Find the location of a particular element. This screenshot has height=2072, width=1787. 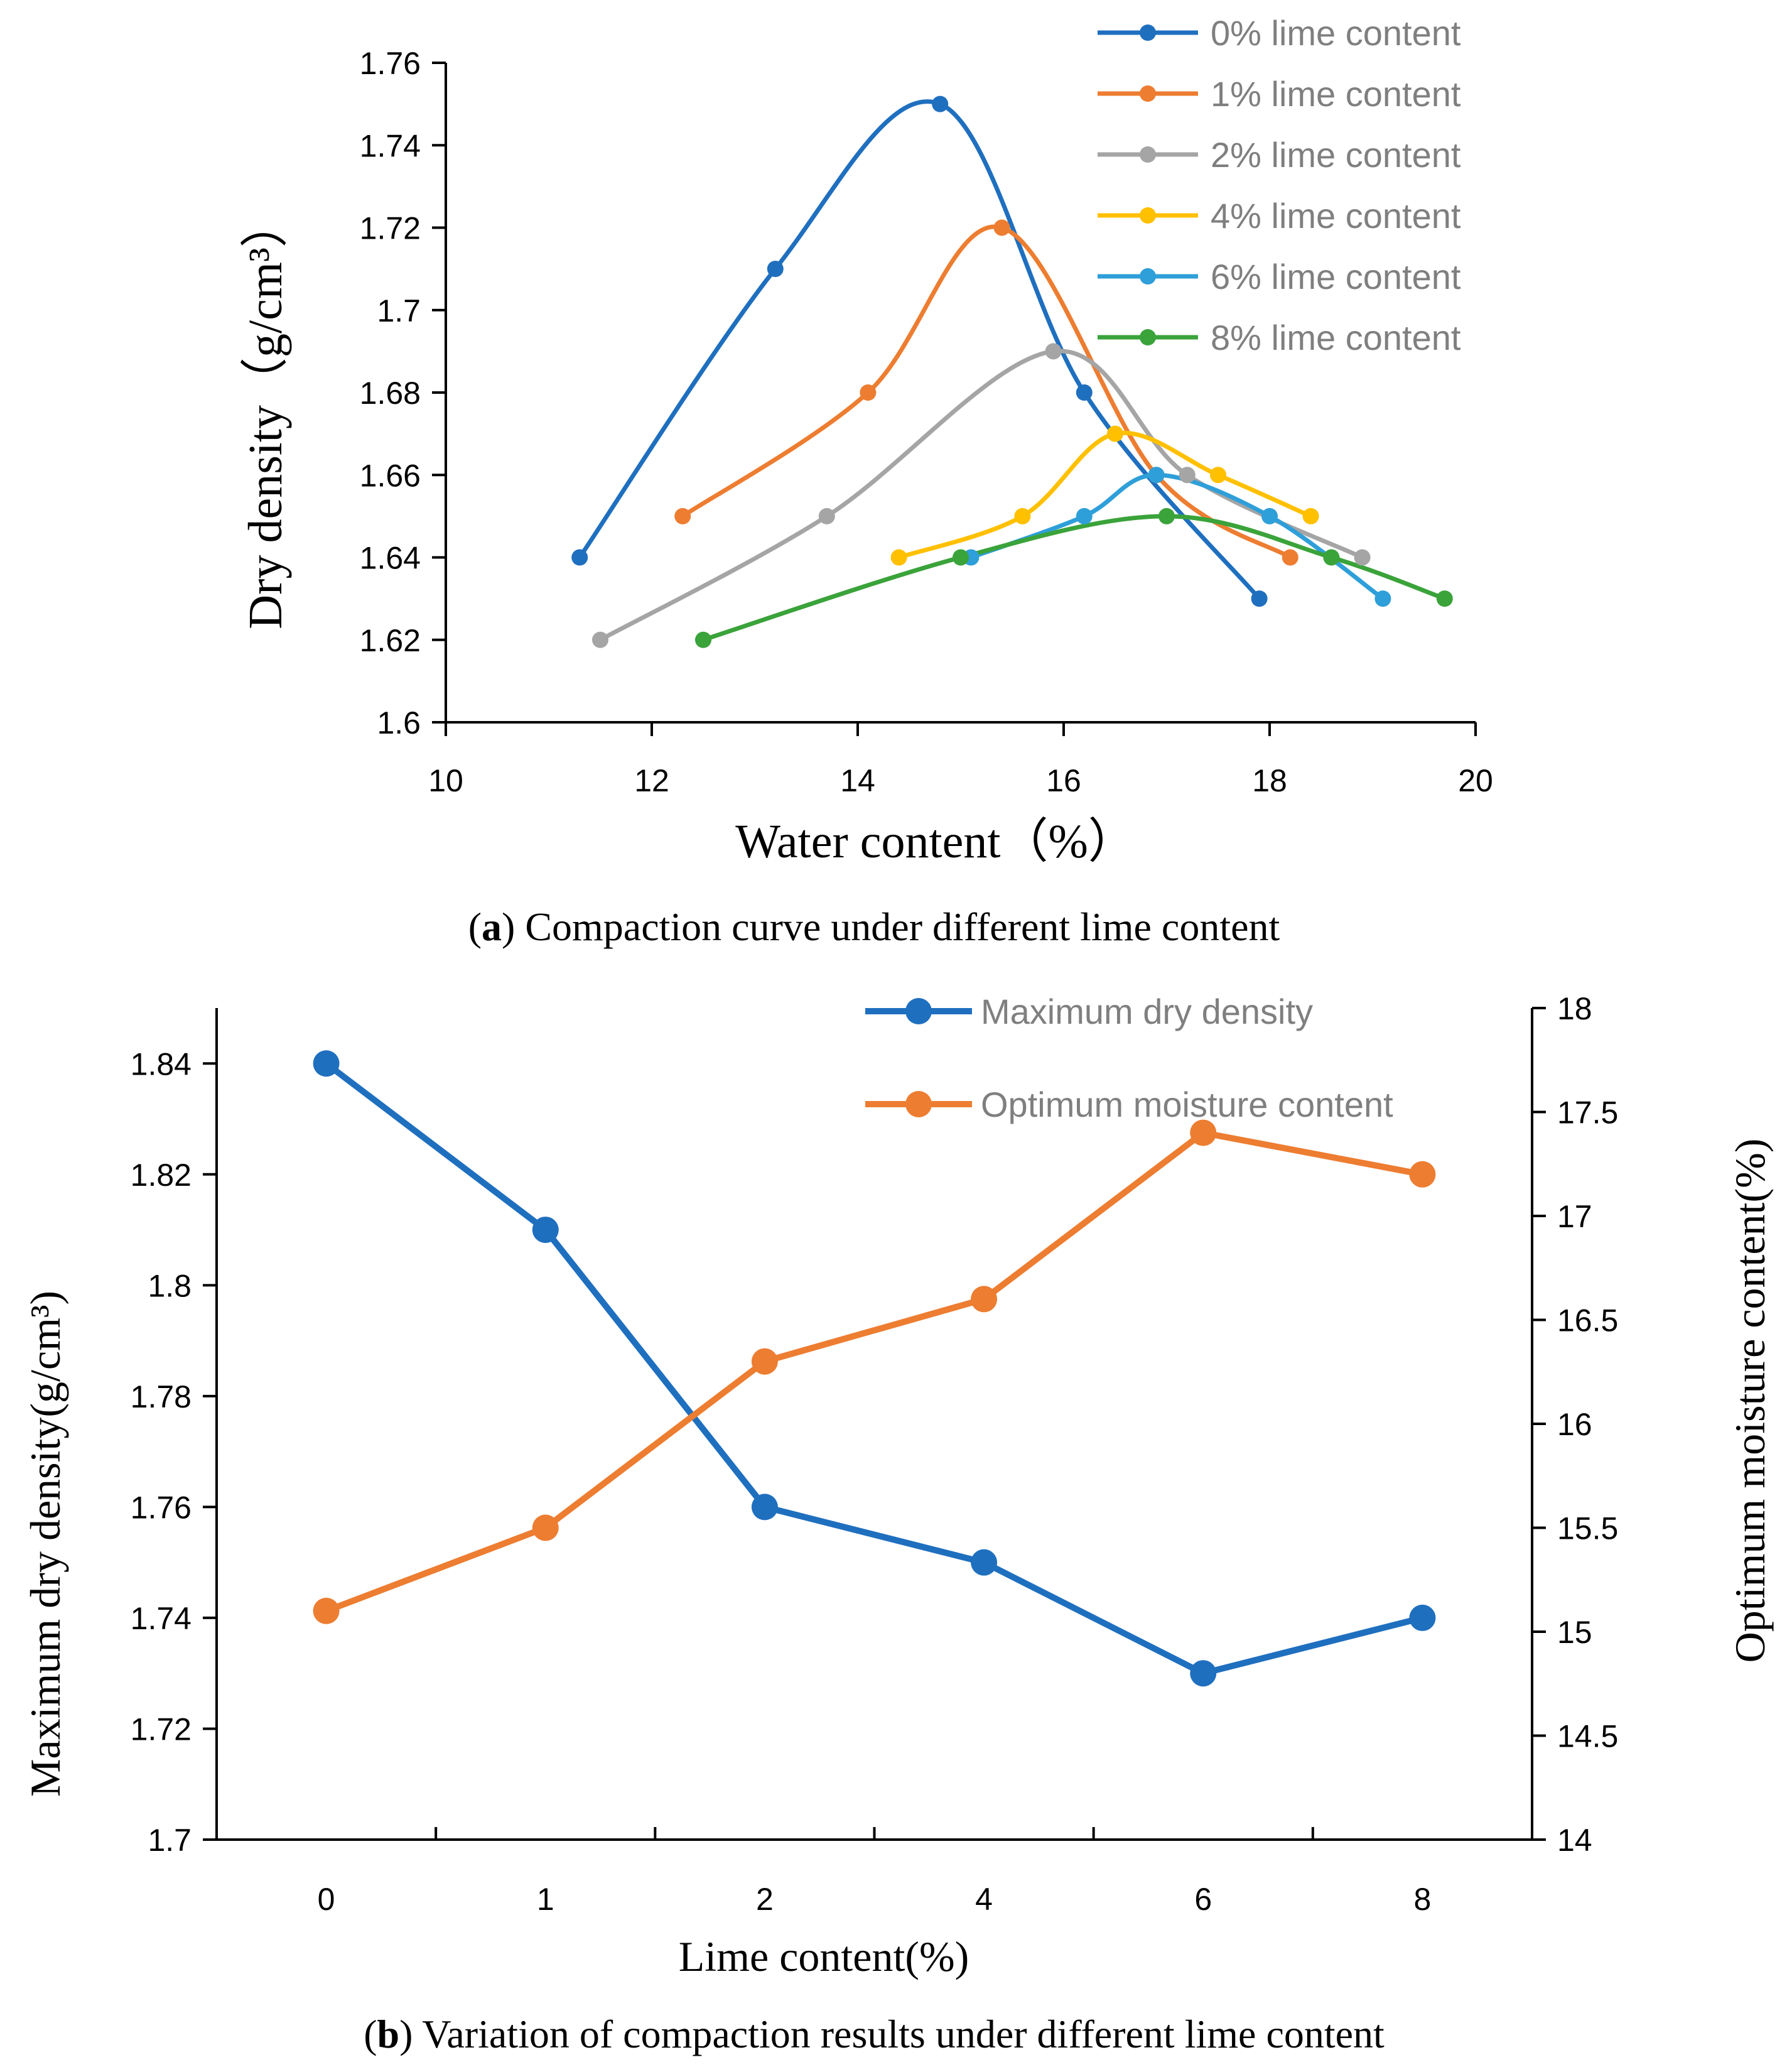

panel-a-legend-label: 4% lime content is located at coordinates (1336, 216).